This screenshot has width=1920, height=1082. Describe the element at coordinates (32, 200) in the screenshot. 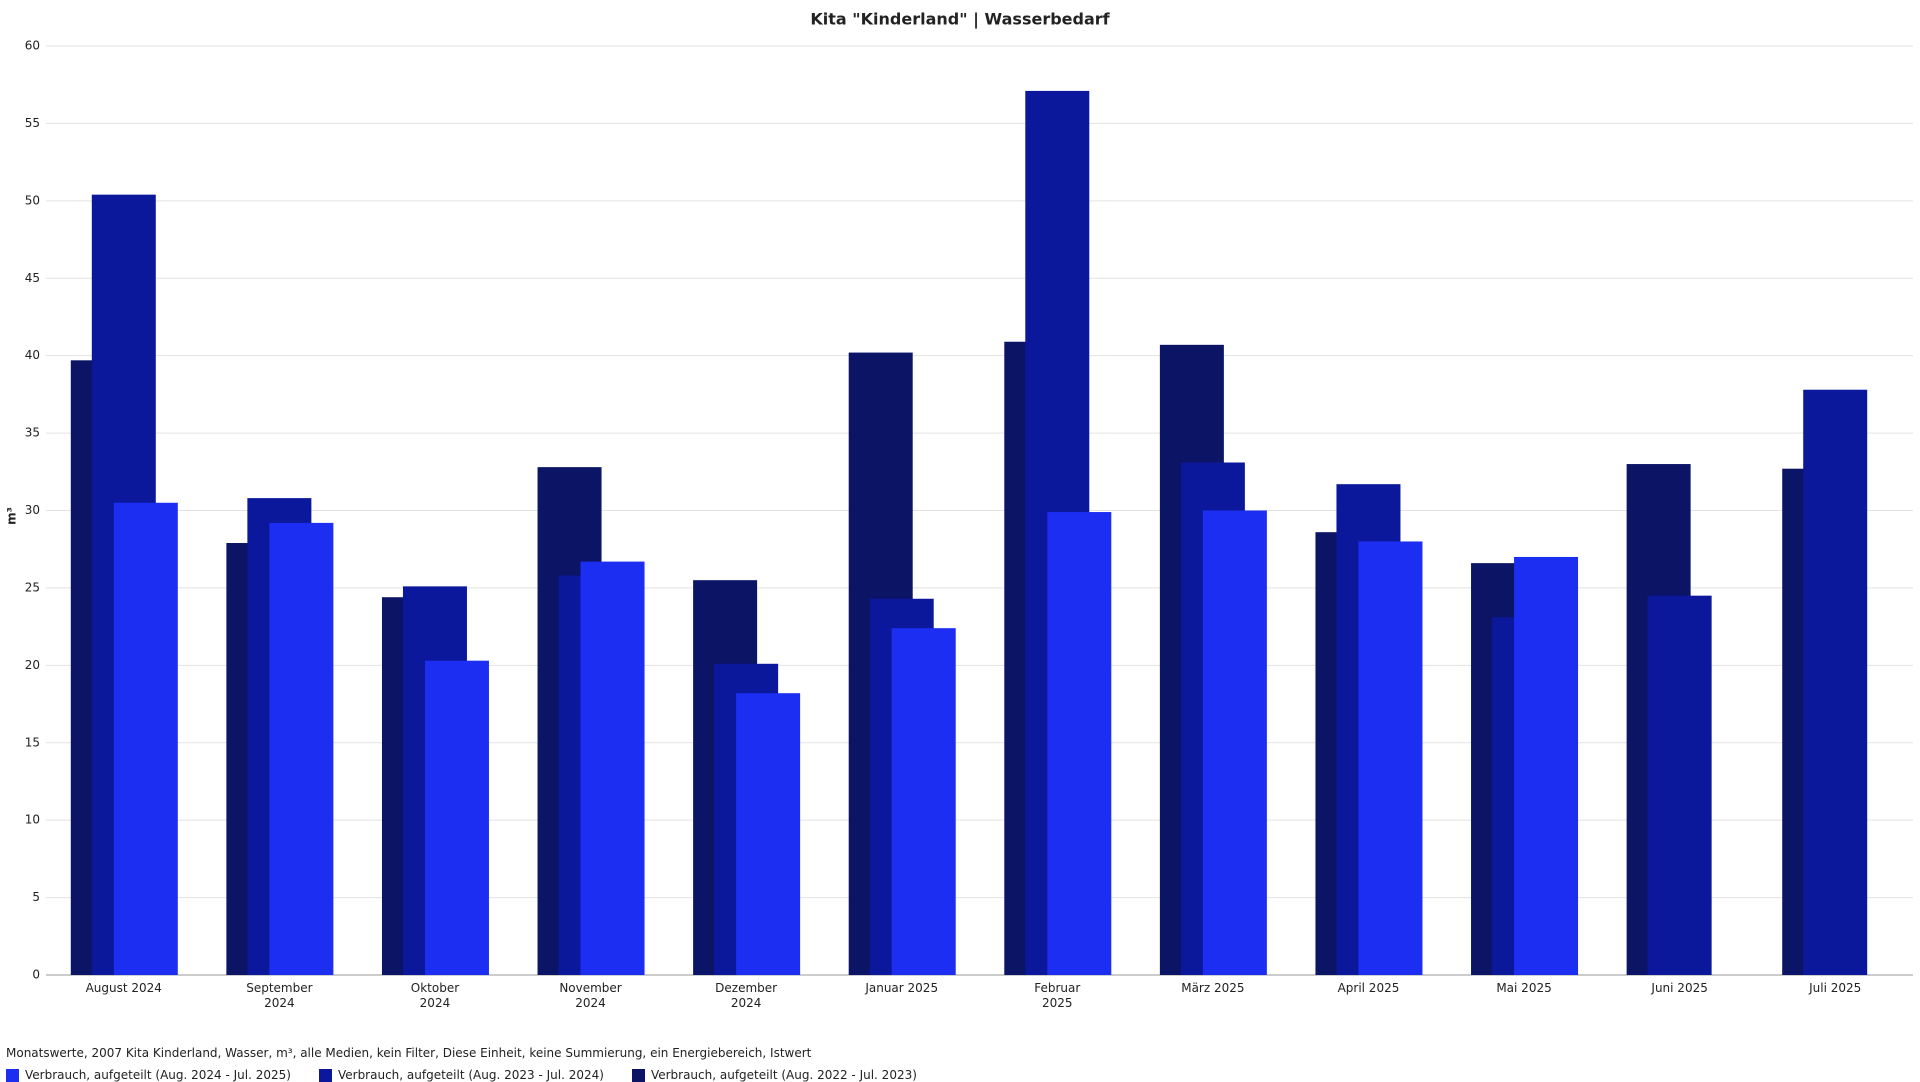

I see `y-tick-label: 50` at that location.